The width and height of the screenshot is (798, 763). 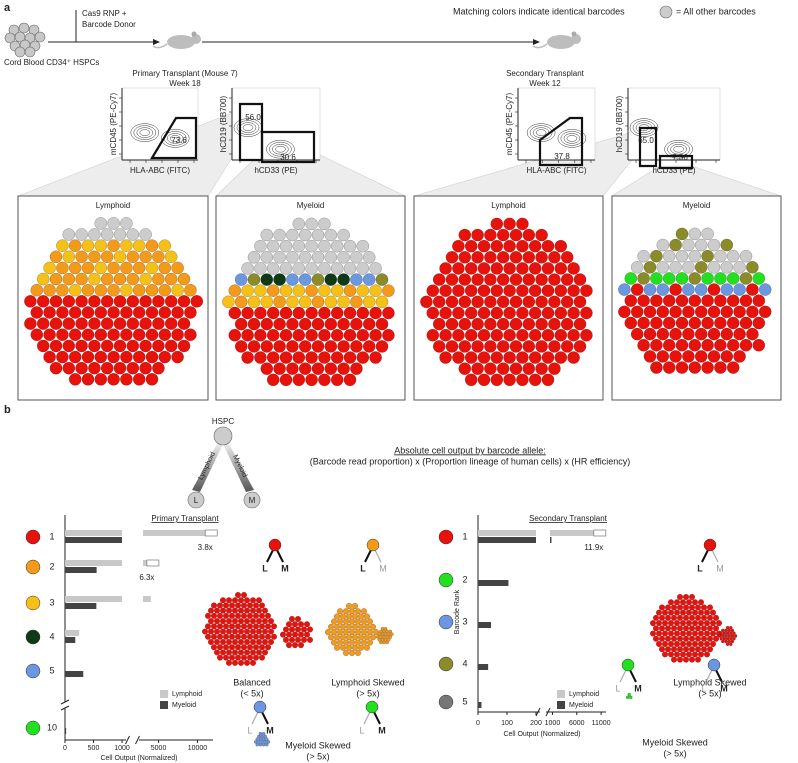 What do you see at coordinates (109, 24) in the screenshot?
I see `treatment-label: Barcode Donor` at bounding box center [109, 24].